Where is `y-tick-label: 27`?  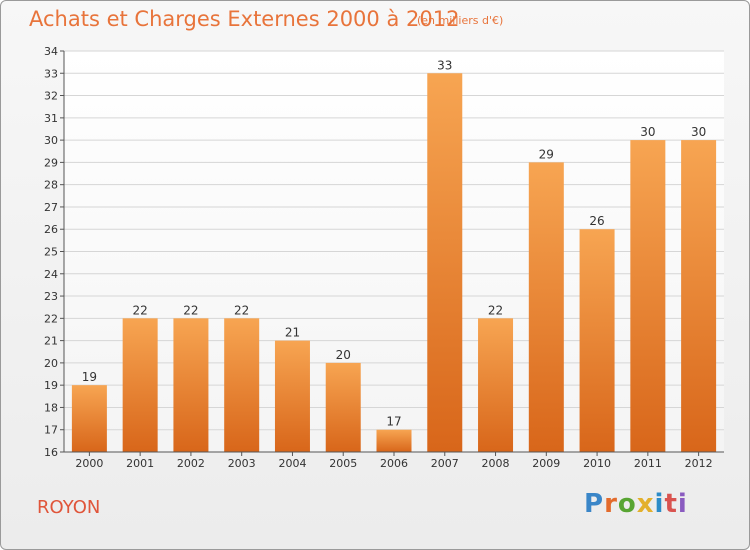 y-tick-label: 27 is located at coordinates (51, 207).